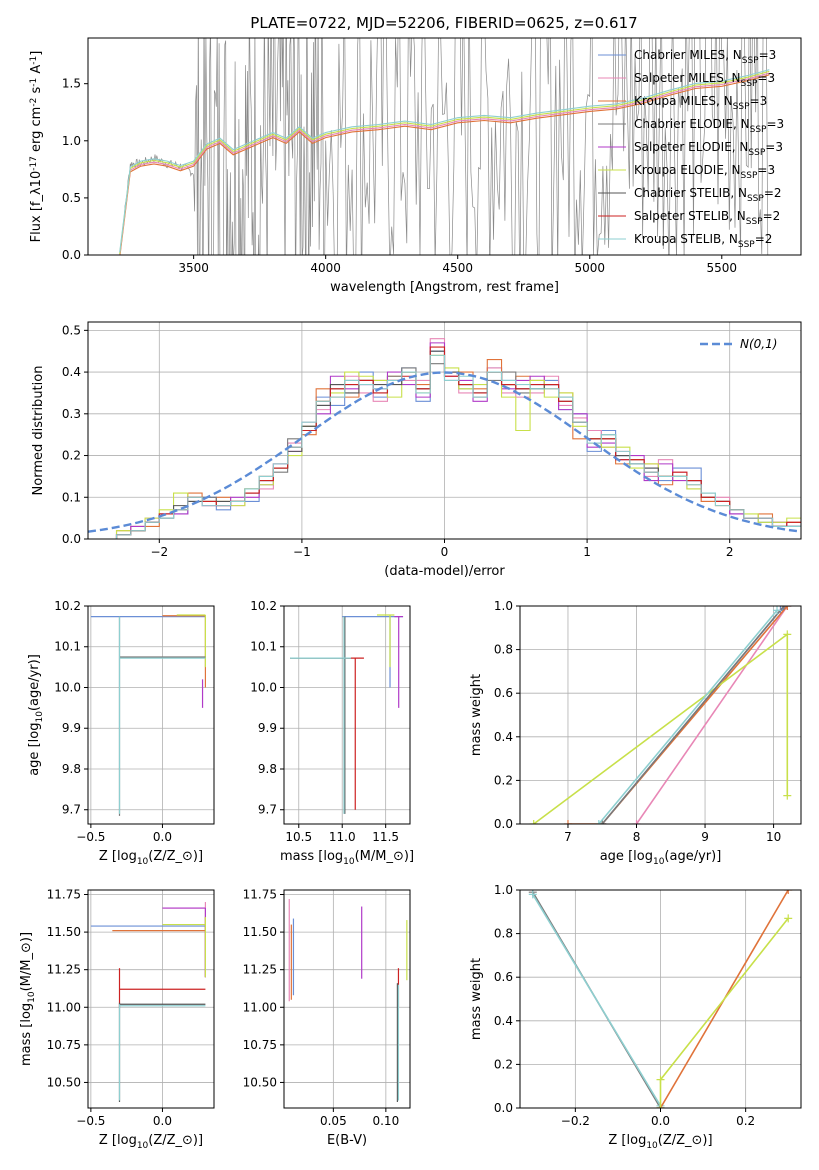  I want to click on x-tick-label: 4500, so click(457, 268).